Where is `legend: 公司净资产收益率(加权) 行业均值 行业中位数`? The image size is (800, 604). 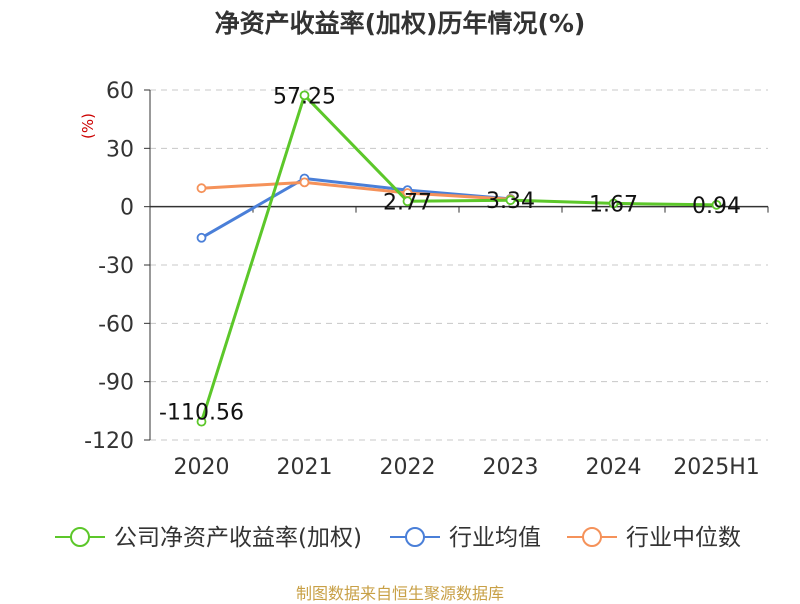
legend: 公司净资产收益率(加权) 行业均值 行业中位数 is located at coordinates (398, 538).